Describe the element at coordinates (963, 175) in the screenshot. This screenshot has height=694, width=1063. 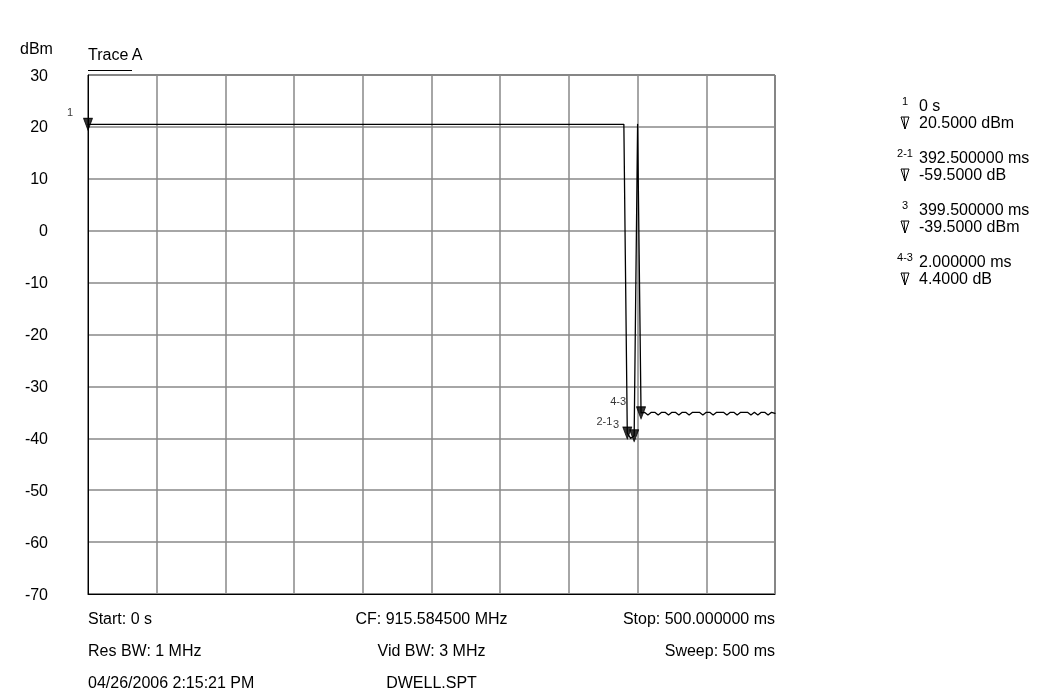
I see `text: -59.5000 dB` at that location.